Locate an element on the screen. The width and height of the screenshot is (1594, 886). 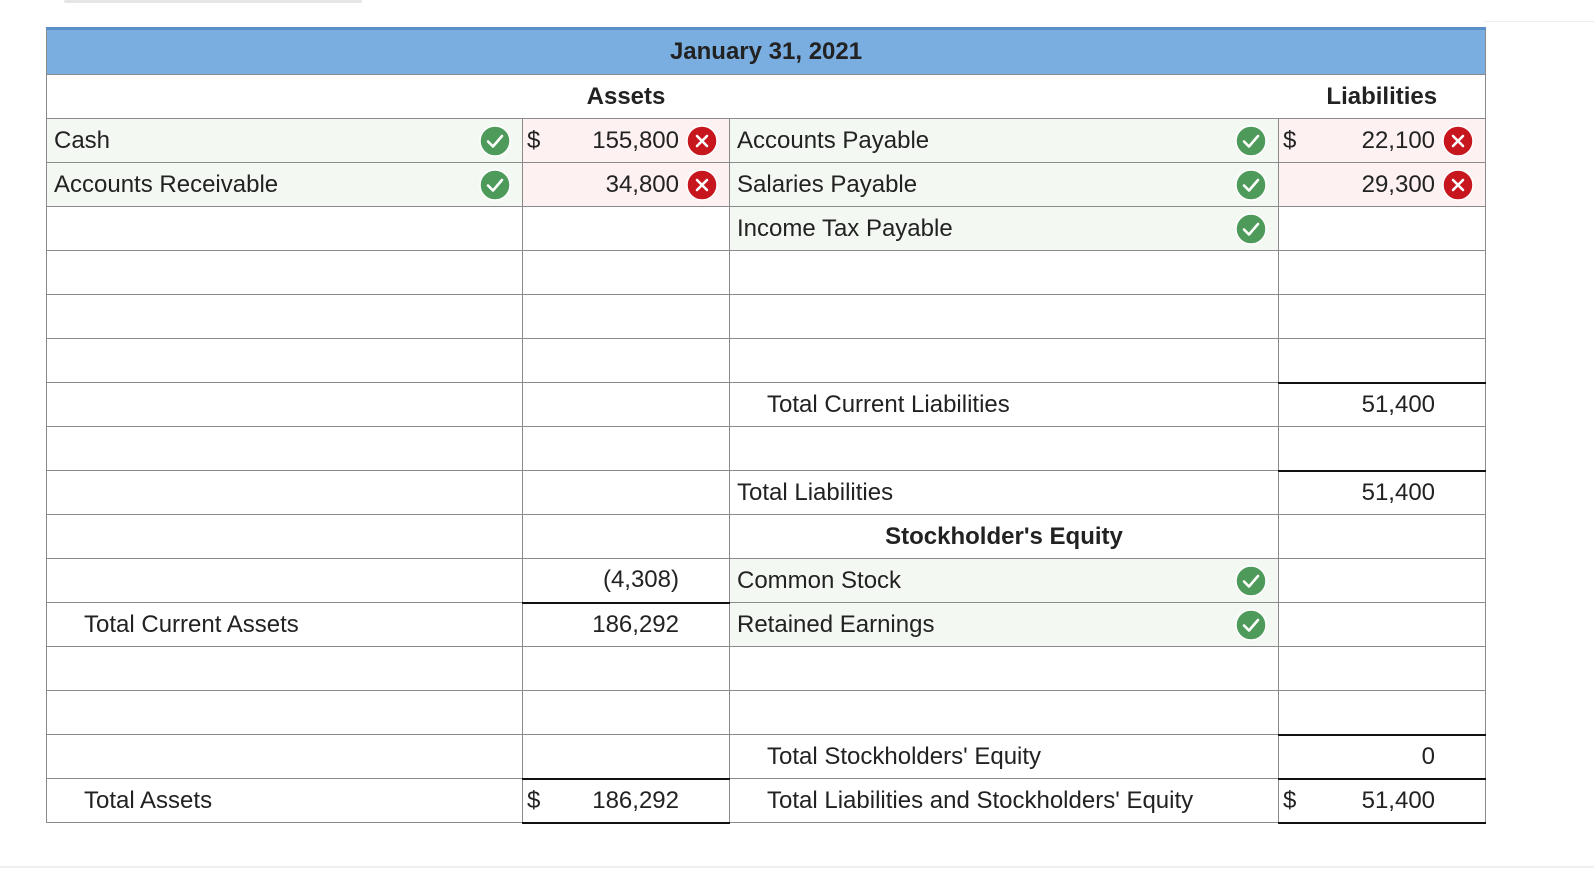
liability-amount: 29,300 is located at coordinates (1382, 184).